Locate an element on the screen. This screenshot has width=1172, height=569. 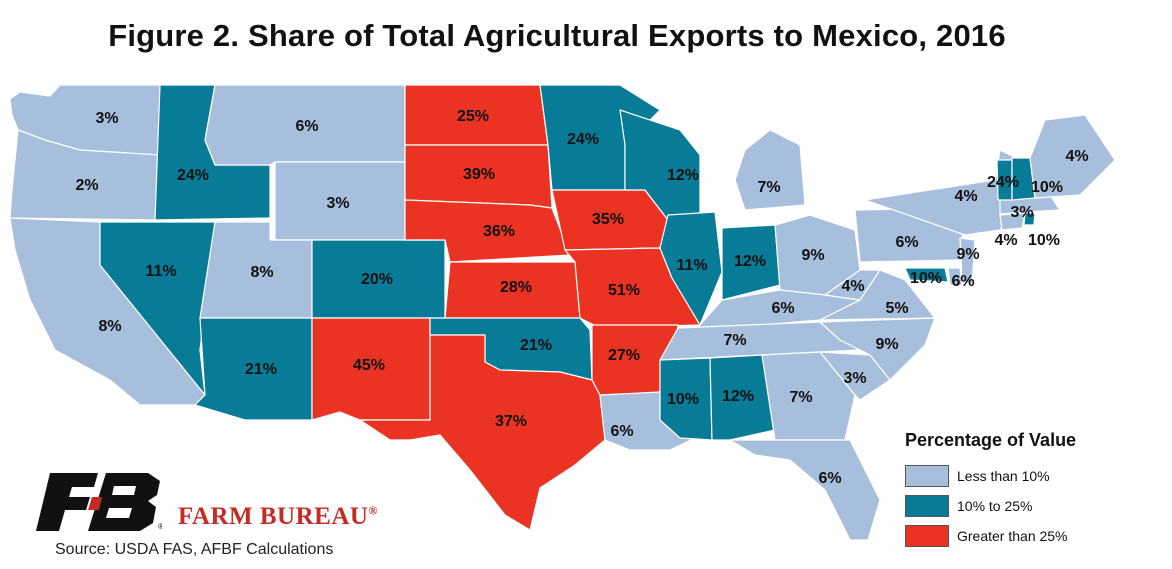
state-ne is located at coordinates (487, 231).